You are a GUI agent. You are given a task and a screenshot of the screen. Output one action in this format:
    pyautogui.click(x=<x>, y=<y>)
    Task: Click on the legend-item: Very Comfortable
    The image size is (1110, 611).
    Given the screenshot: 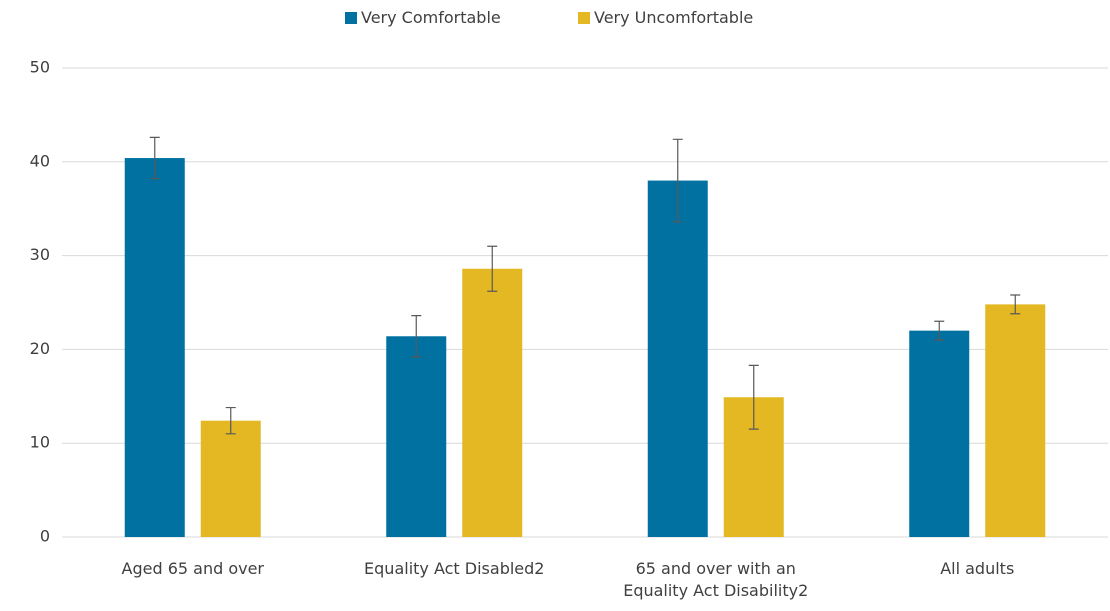 What is the action you would take?
    pyautogui.click(x=423, y=17)
    